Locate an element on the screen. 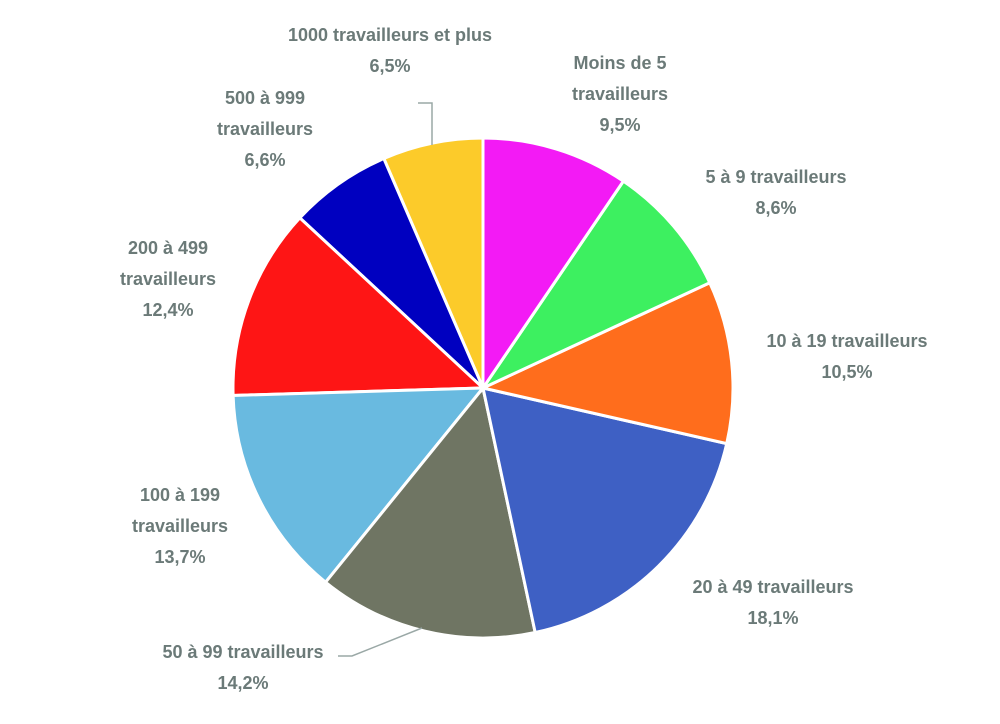 The height and width of the screenshot is (724, 1000). category-label: 1000 travailleurs et plus is located at coordinates (390, 35).